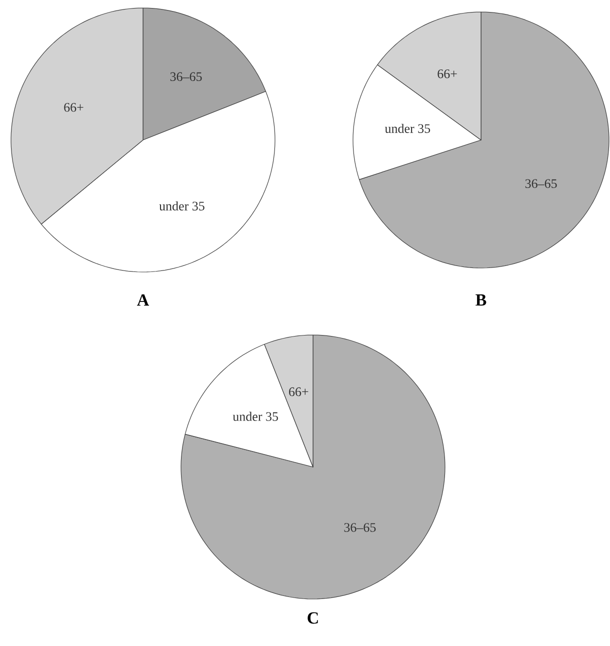 The width and height of the screenshot is (610, 646). What do you see at coordinates (143, 300) in the screenshot?
I see `text: A` at bounding box center [143, 300].